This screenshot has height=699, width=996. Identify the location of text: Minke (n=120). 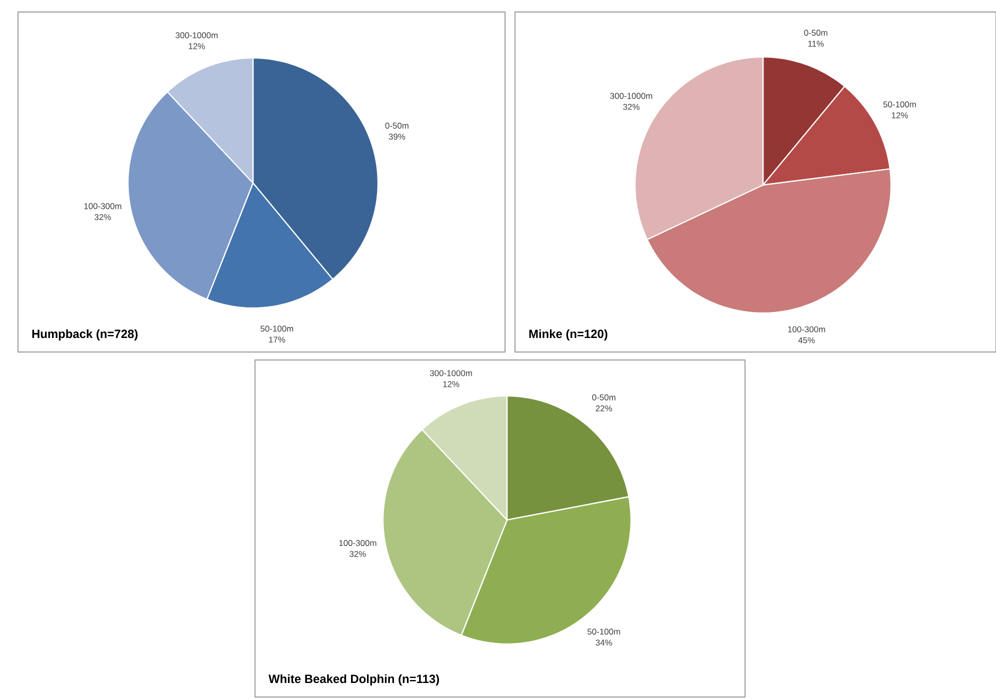
(568, 334).